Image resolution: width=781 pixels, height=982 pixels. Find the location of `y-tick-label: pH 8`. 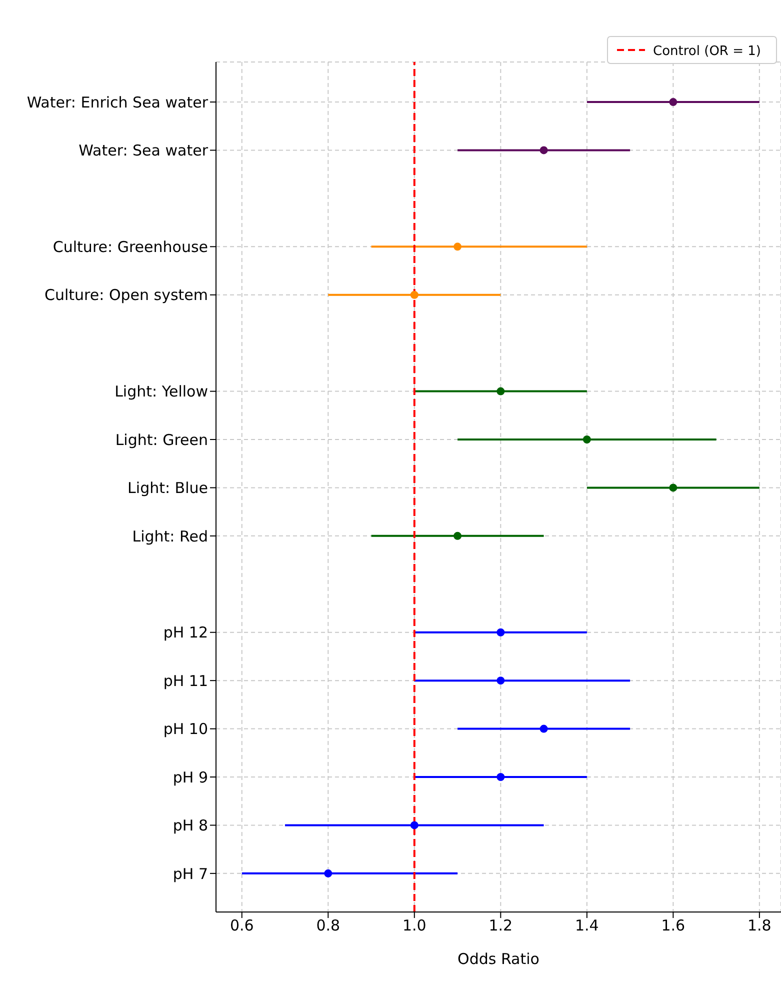

y-tick-label: pH 8 is located at coordinates (190, 825).